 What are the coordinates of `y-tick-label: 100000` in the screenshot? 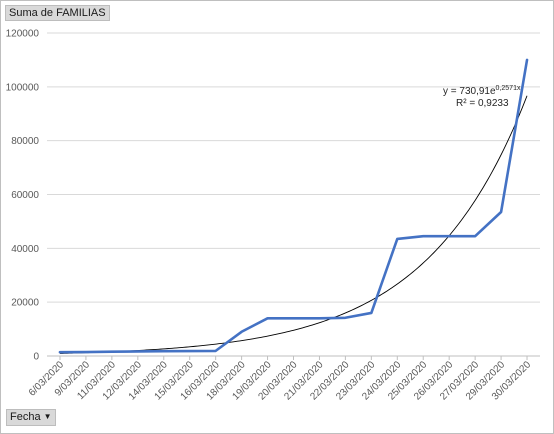 It's located at (23, 87).